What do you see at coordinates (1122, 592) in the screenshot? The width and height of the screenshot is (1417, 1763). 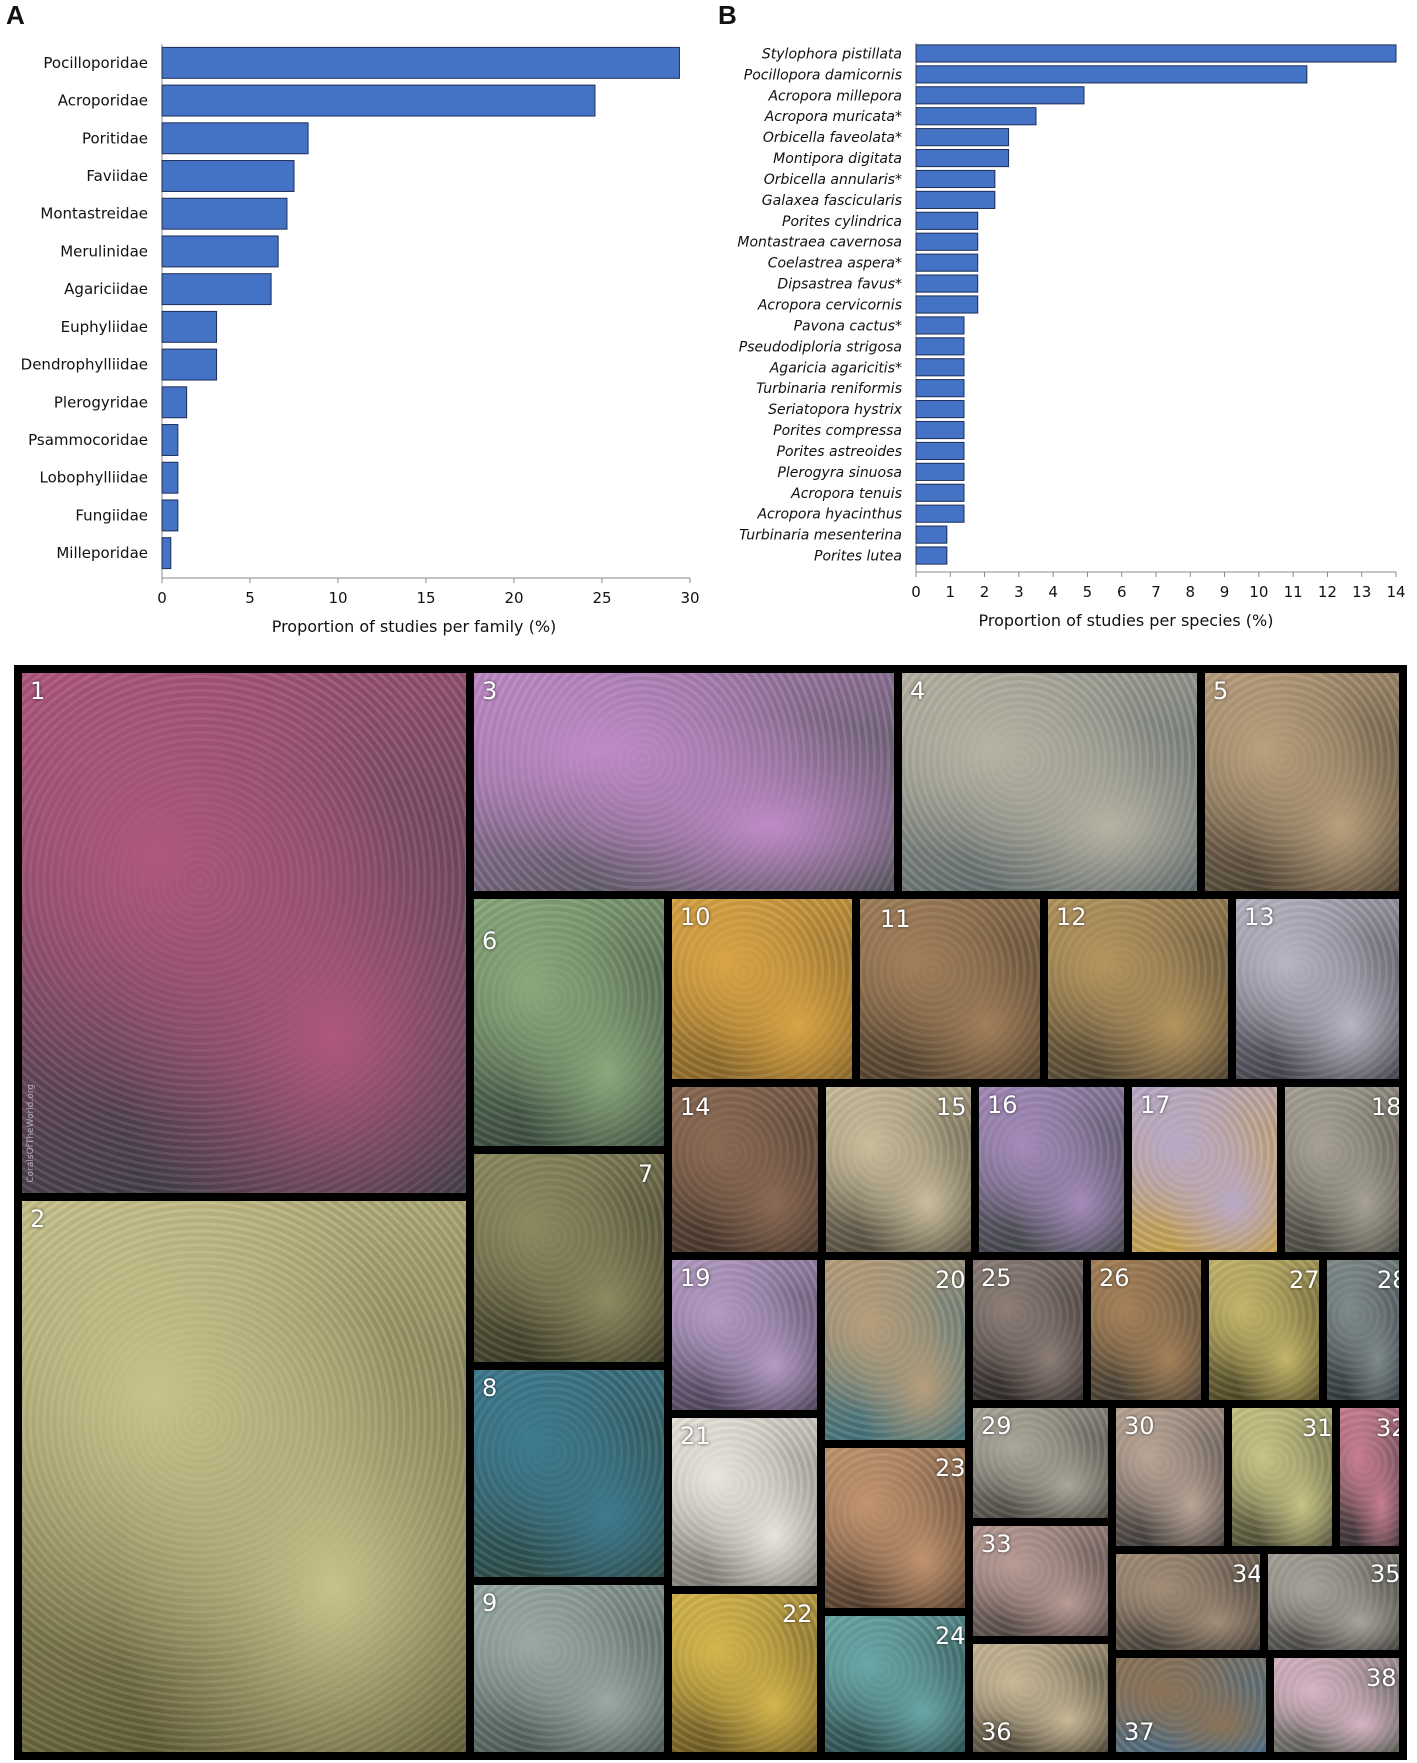 I see `x-tick-label: 6` at bounding box center [1122, 592].